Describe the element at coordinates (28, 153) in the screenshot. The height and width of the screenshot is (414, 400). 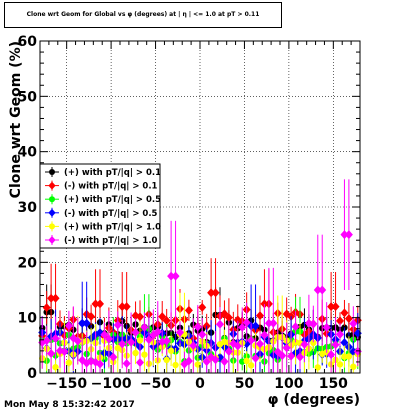
I see `y-tick-label: 40` at that location.